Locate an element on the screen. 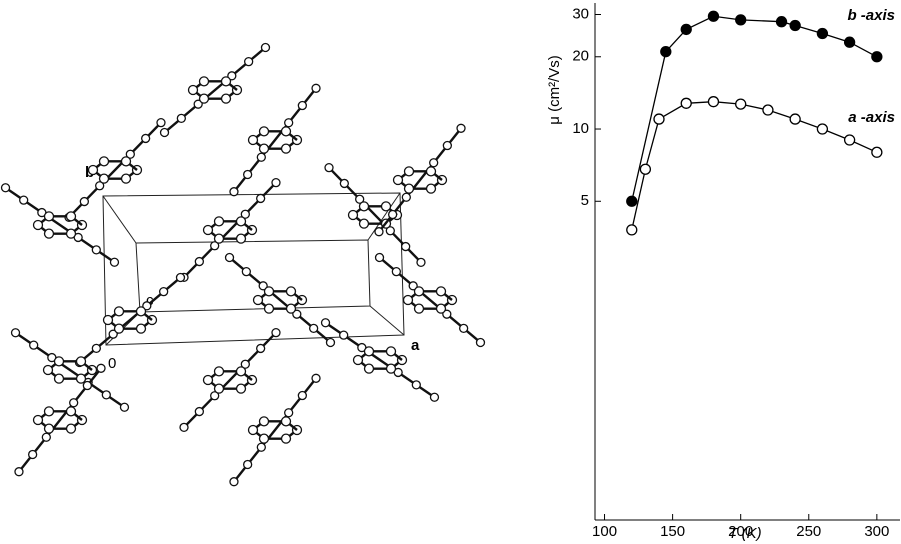  x-tick-label: 150 is located at coordinates (672, 531).